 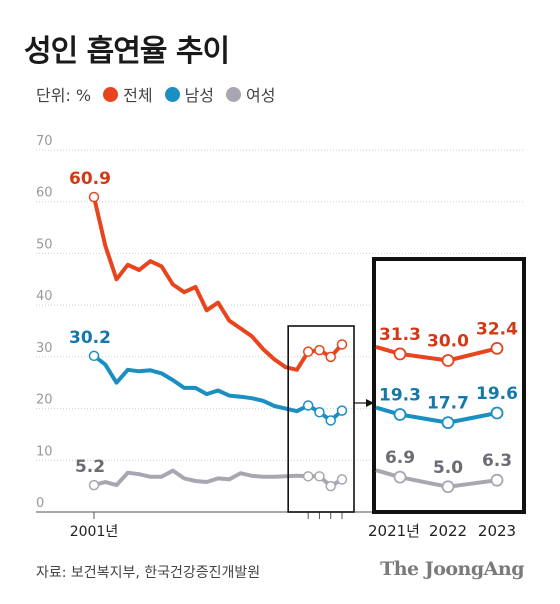 I want to click on connector-arrow-icon, so click(x=370, y=403).